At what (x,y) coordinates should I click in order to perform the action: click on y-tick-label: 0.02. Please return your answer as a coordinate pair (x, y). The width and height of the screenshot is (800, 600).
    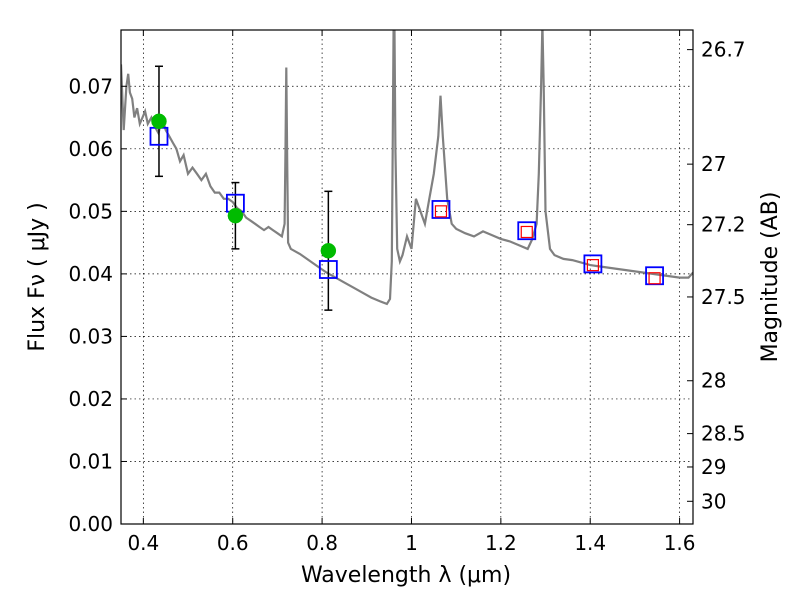
    Looking at the image, I should click on (90, 399).